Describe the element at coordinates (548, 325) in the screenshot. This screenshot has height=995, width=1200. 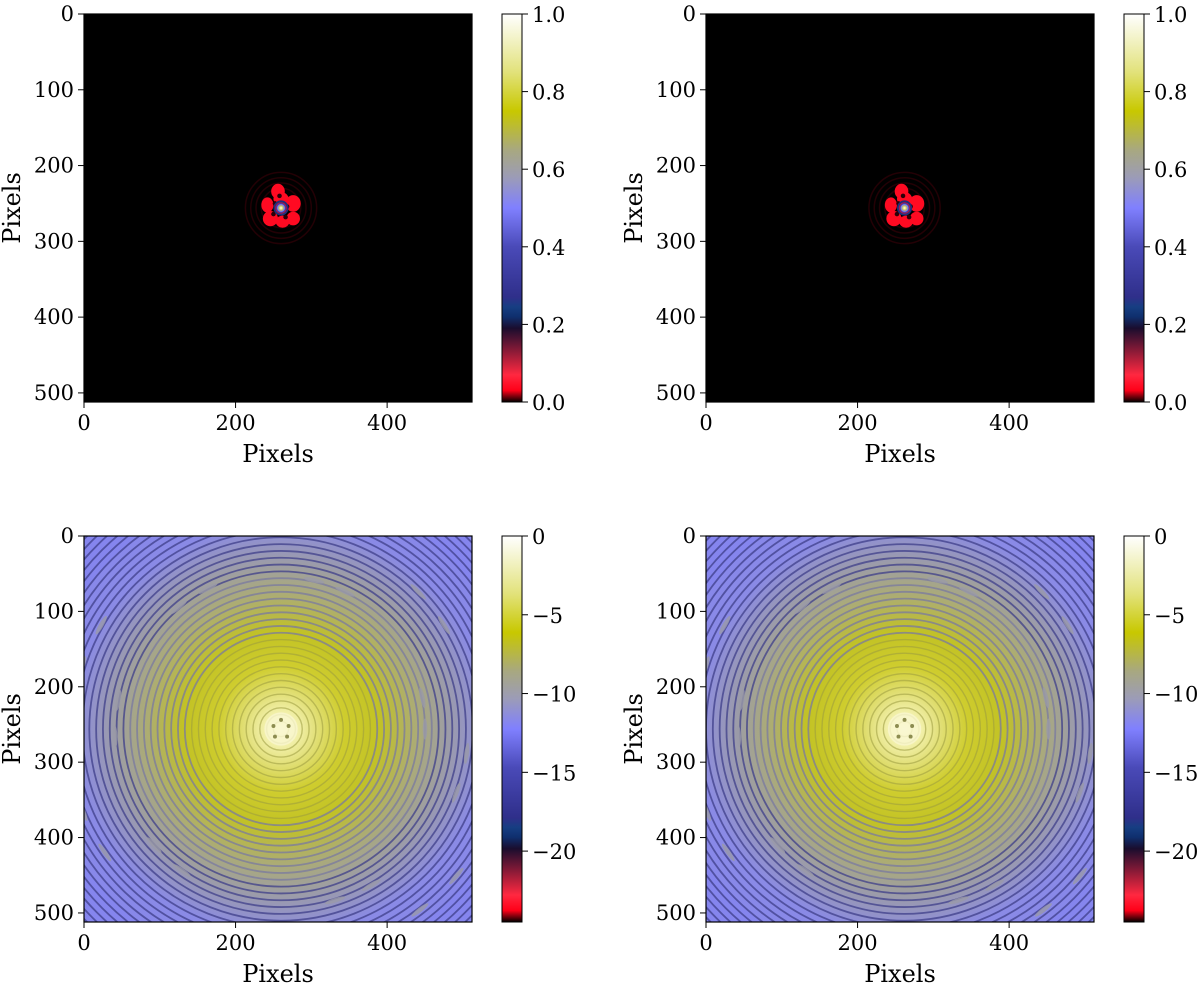
I see `colorbar-tick-label: 0.2` at that location.